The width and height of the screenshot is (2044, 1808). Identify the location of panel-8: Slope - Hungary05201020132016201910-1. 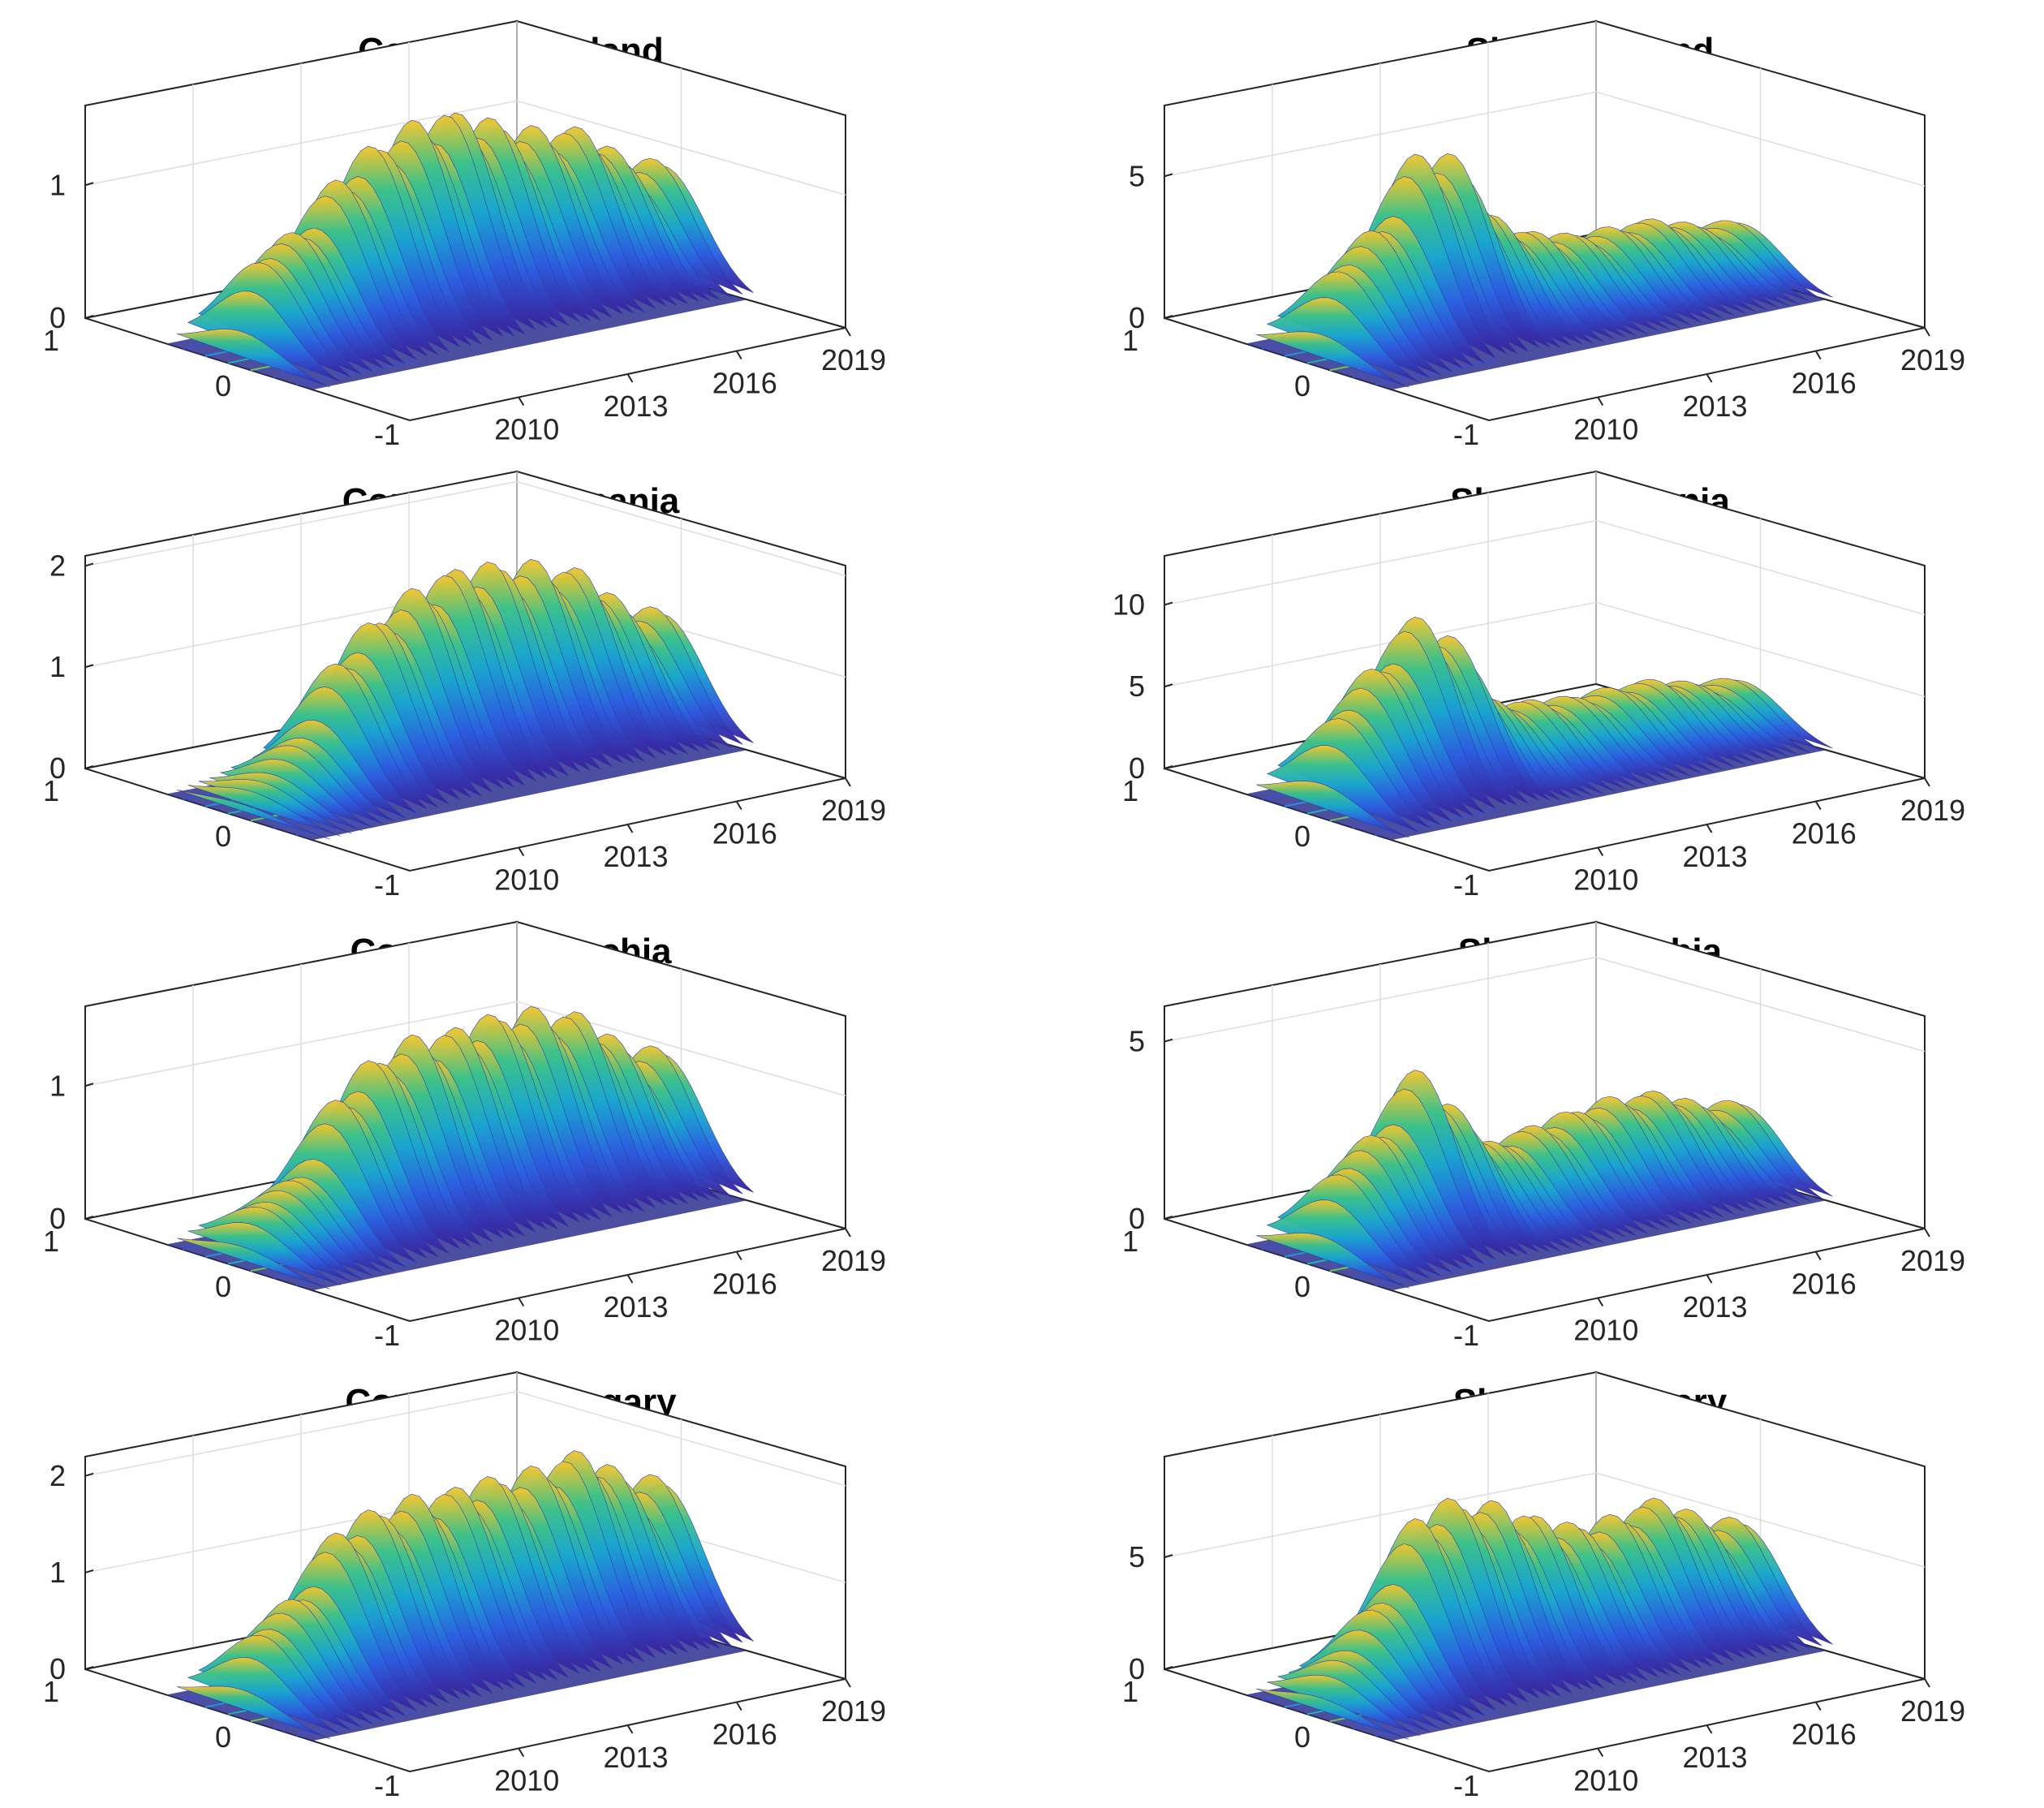
(1561, 1577).